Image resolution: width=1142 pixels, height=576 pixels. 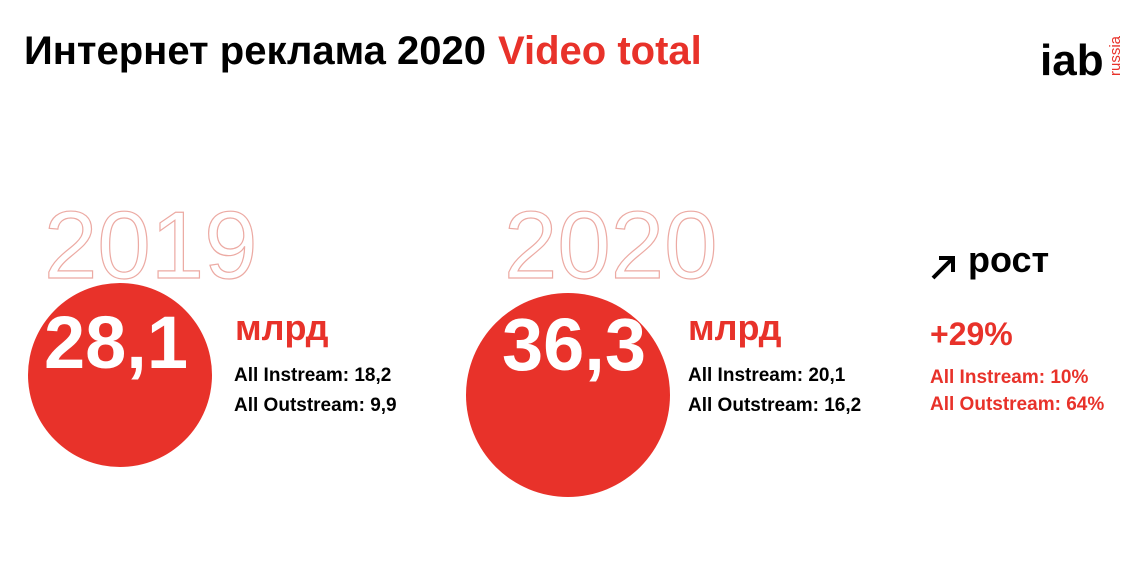 I want to click on title-highlight: Video total, so click(x=600, y=51).